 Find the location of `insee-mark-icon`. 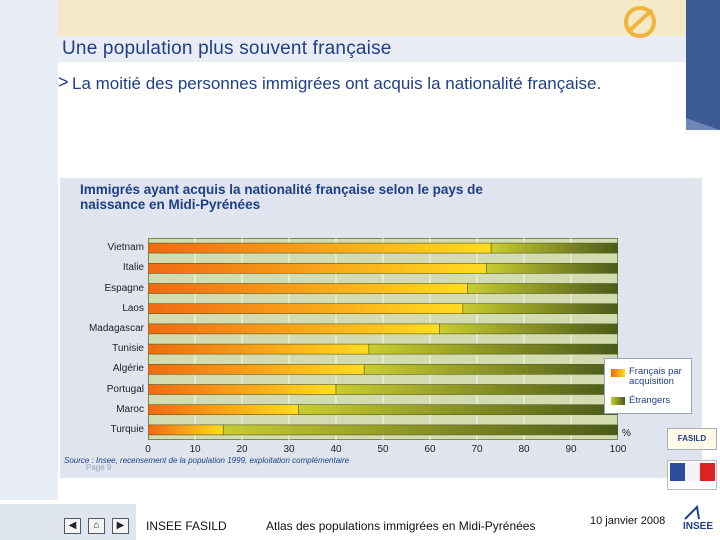

insee-mark-icon is located at coordinates (692, 512).